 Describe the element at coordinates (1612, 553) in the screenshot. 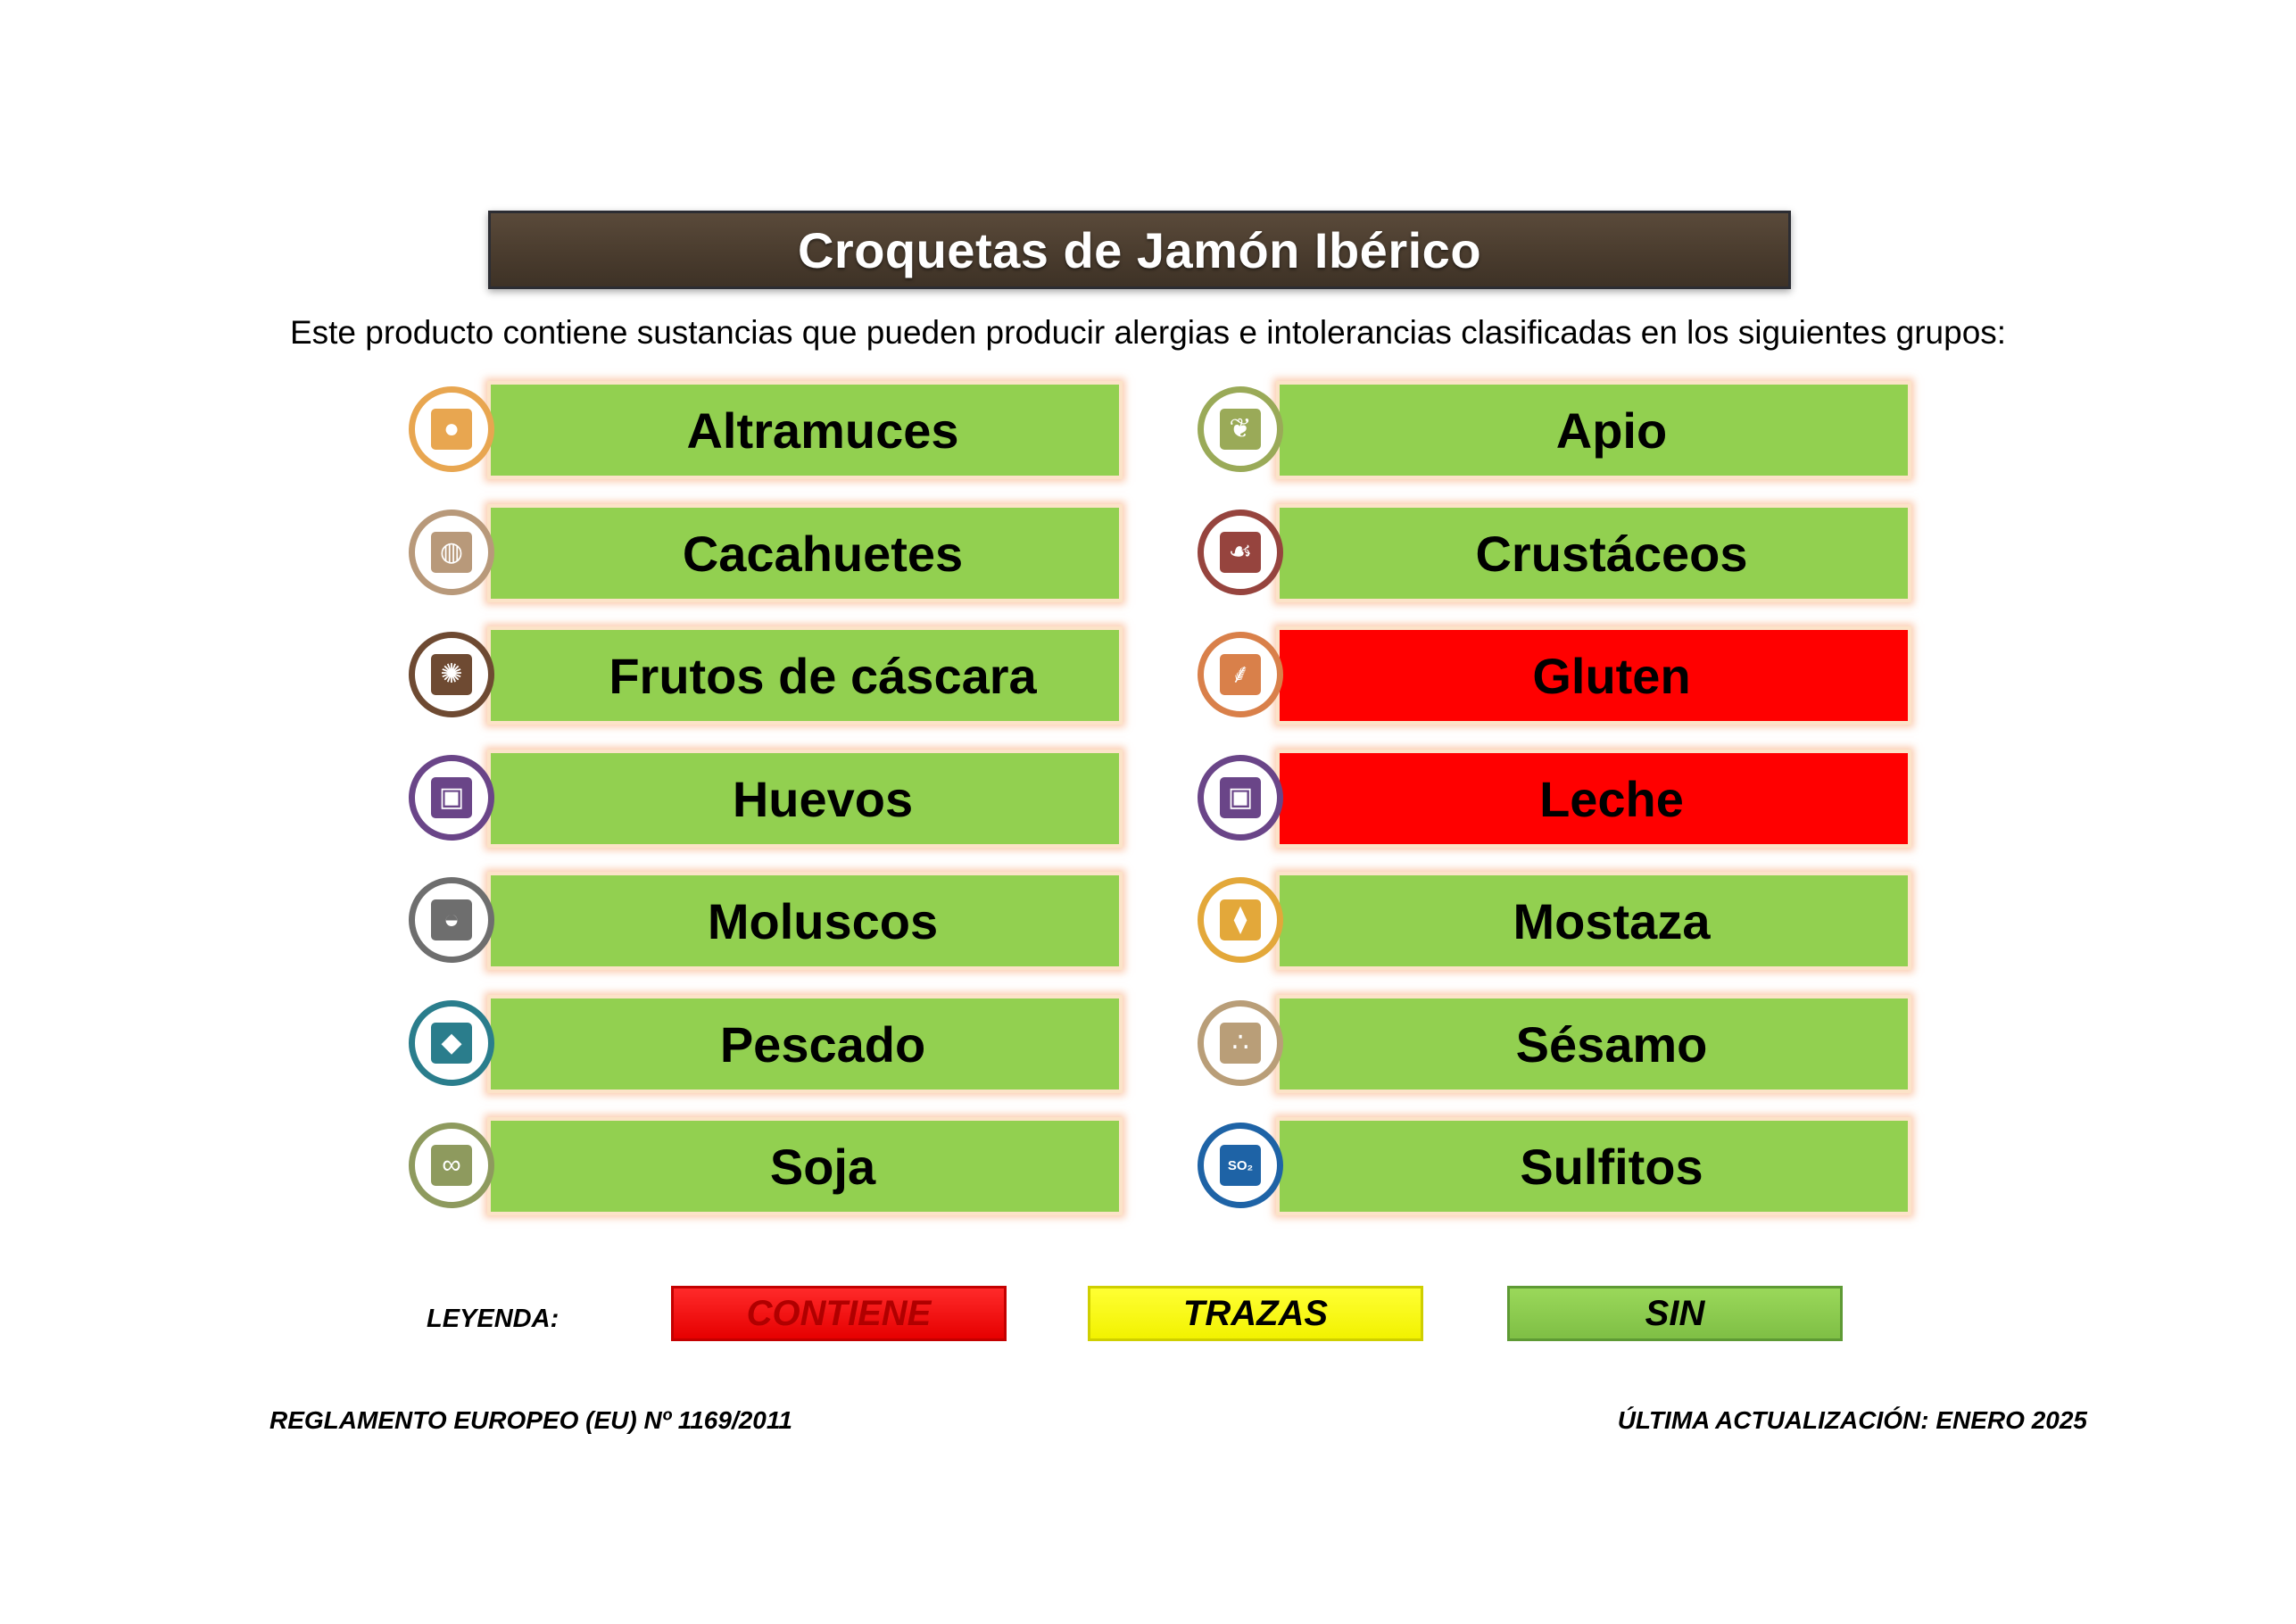

I see `allergen-name: Crustáceos` at that location.